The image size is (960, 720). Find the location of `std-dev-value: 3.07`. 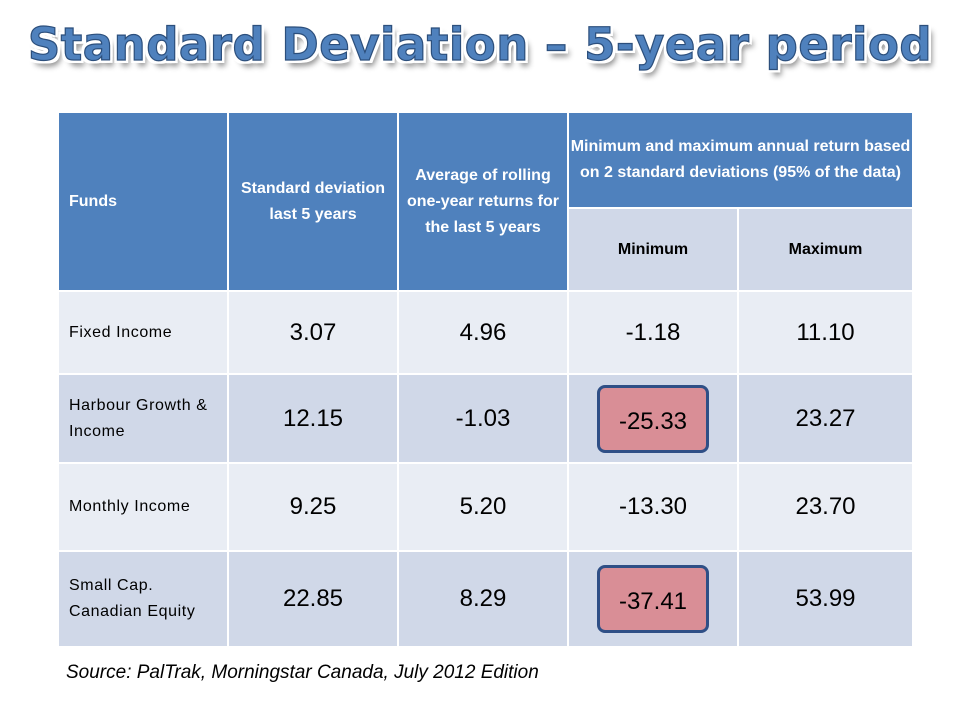

std-dev-value: 3.07 is located at coordinates (313, 332).